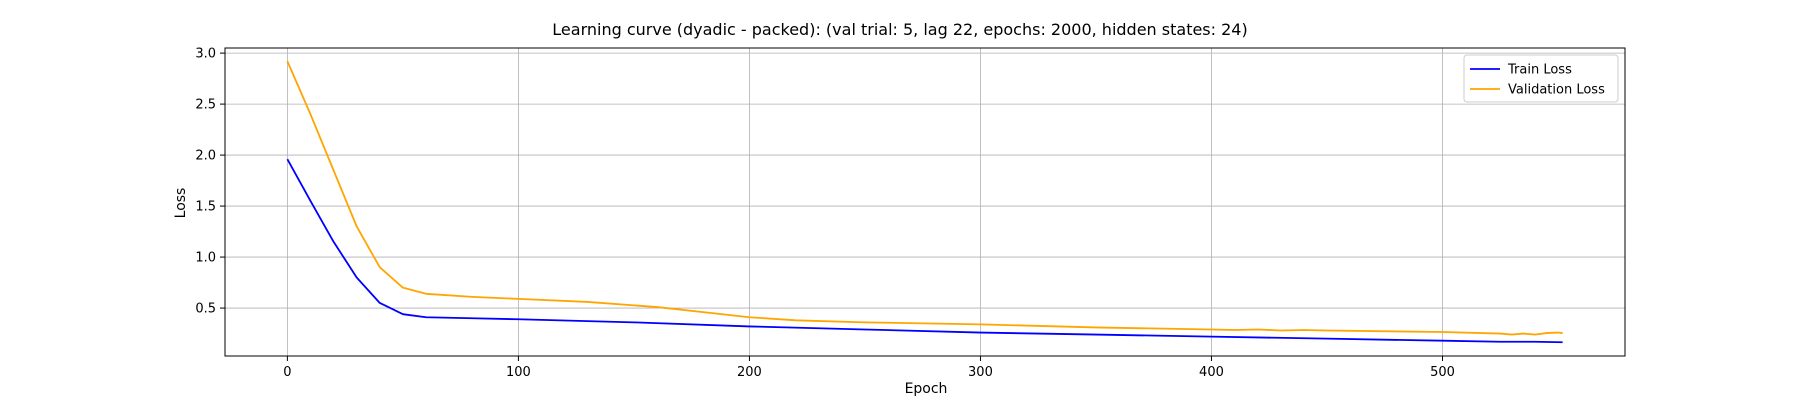  I want to click on x-tick-label: 400, so click(1211, 372).